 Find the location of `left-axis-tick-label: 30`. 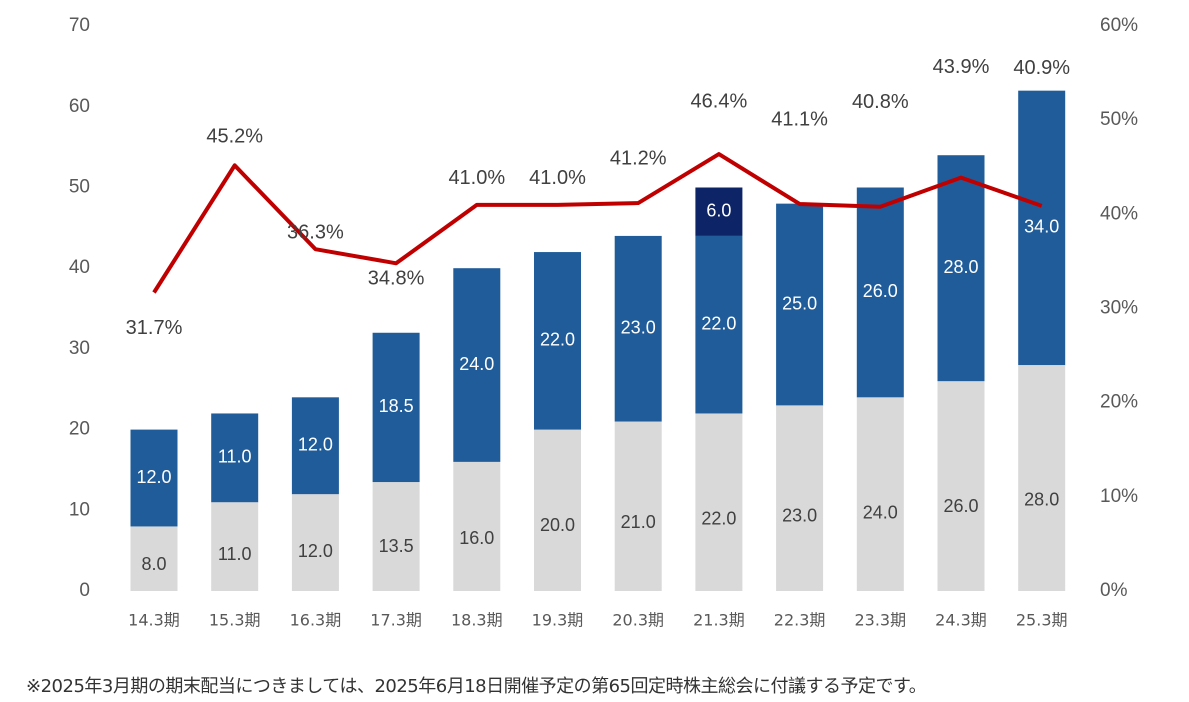

left-axis-tick-label: 30 is located at coordinates (79, 348).